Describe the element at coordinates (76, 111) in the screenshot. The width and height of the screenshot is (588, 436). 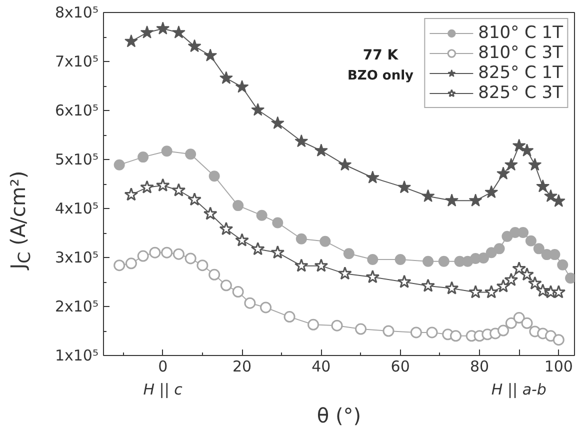
I see `y-tick-label: 6x10⁵` at that location.